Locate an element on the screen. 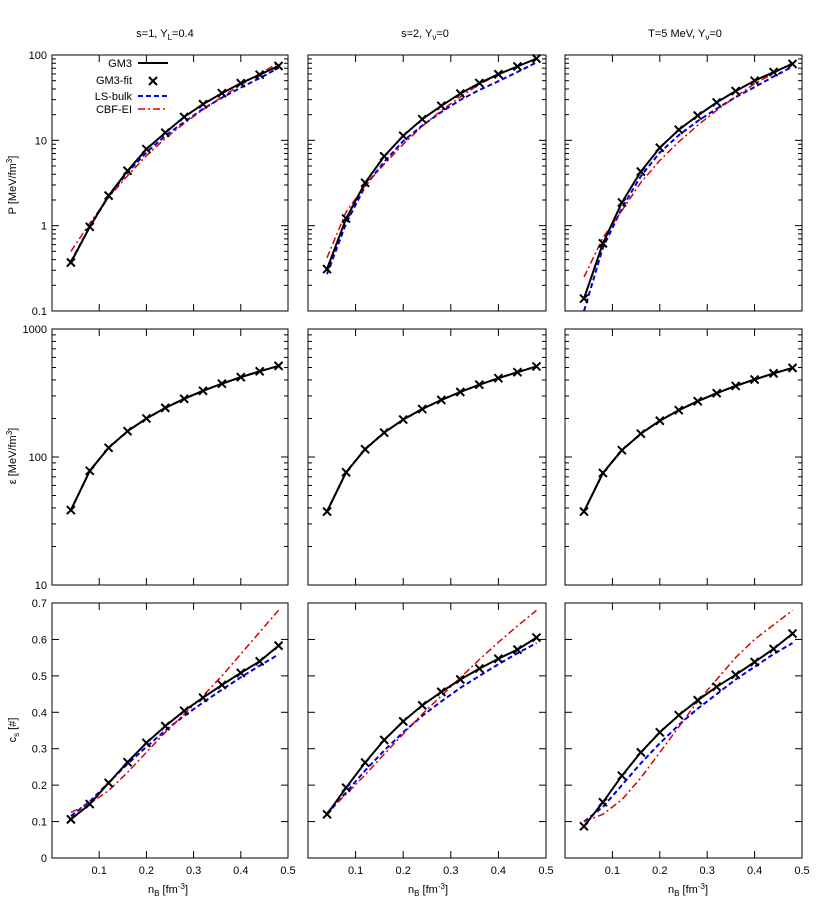 This screenshot has height=913, width=830. y-axis-label-pressure: P [MeV/fm3] is located at coordinates (12, 185).